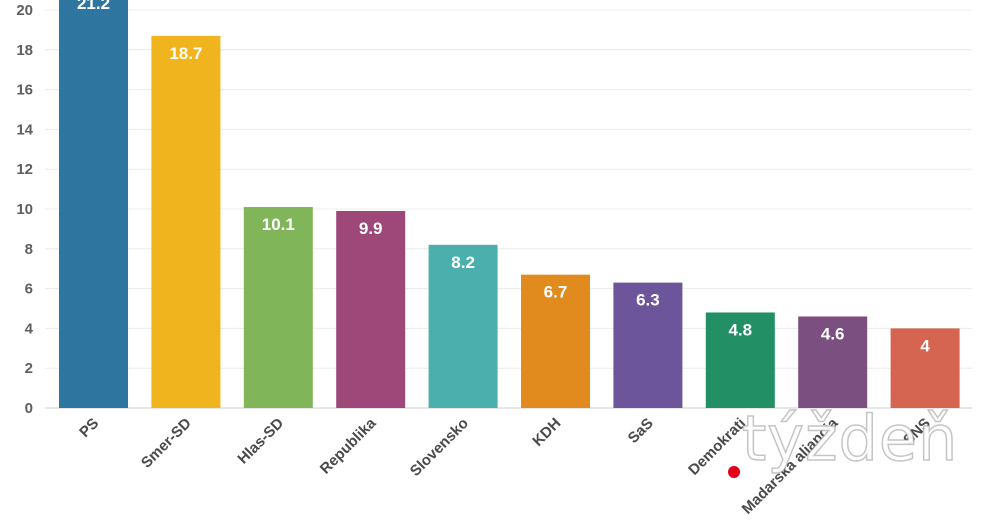  I want to click on data-label: 6.7, so click(556, 292).